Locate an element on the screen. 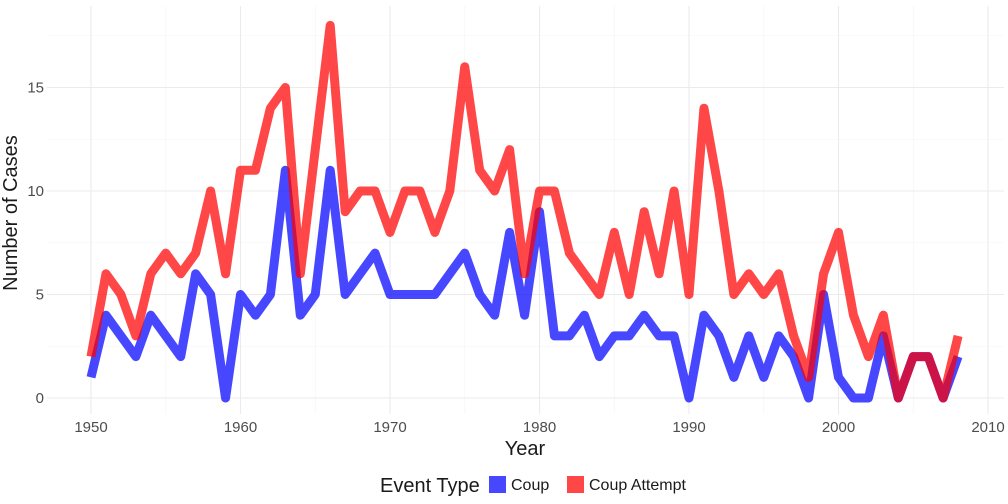  y-tick-label: 0 is located at coordinates (40, 398).